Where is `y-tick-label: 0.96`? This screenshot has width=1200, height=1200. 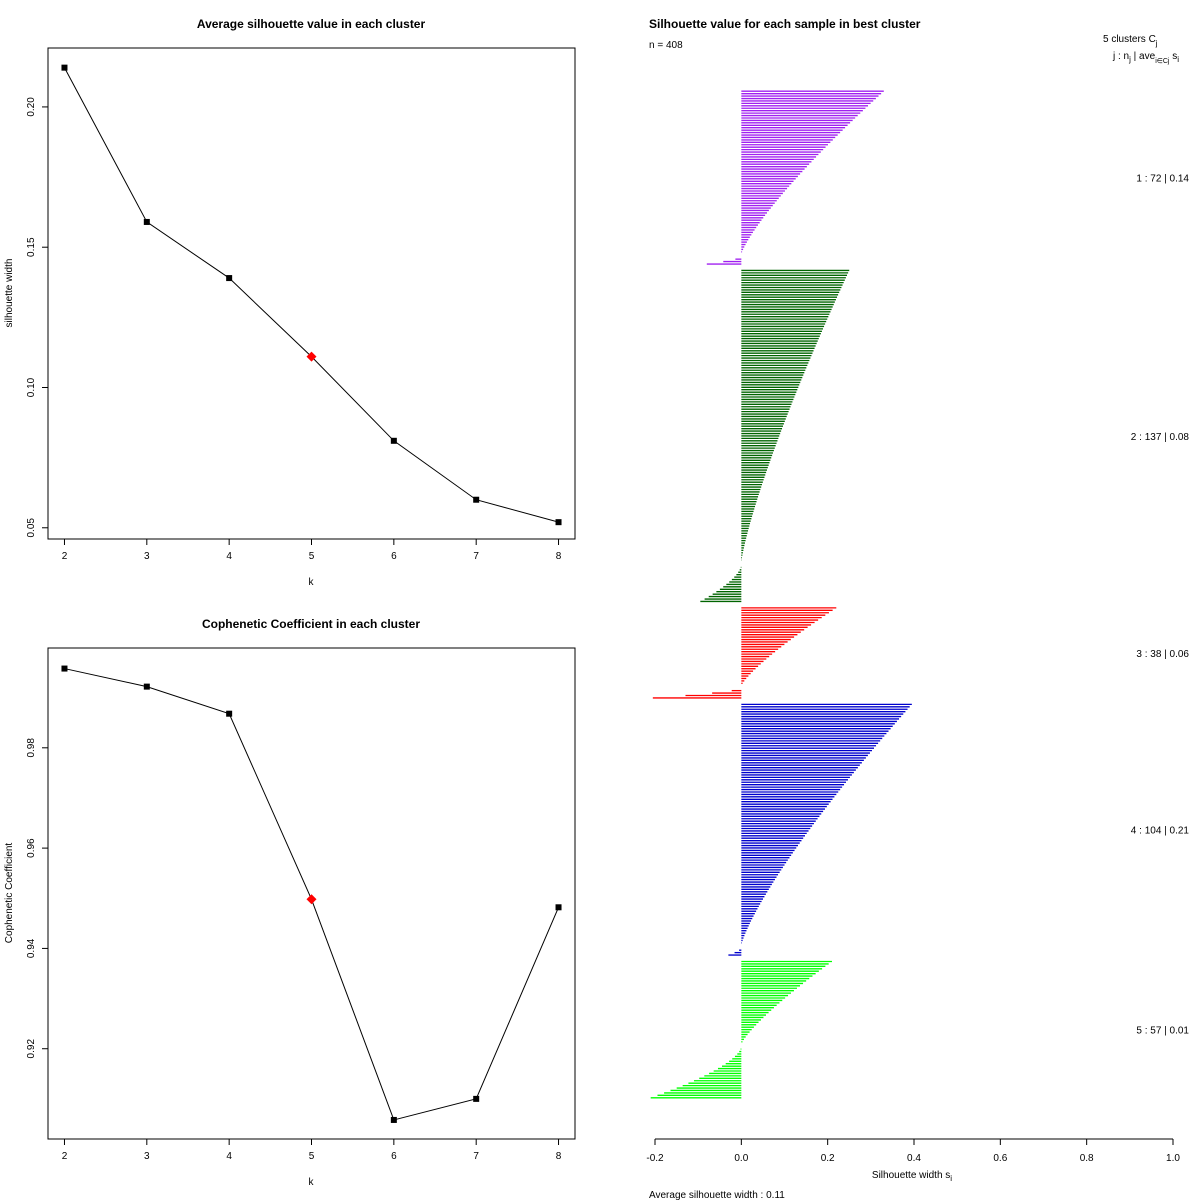 y-tick-label: 0.96 is located at coordinates (31, 848).